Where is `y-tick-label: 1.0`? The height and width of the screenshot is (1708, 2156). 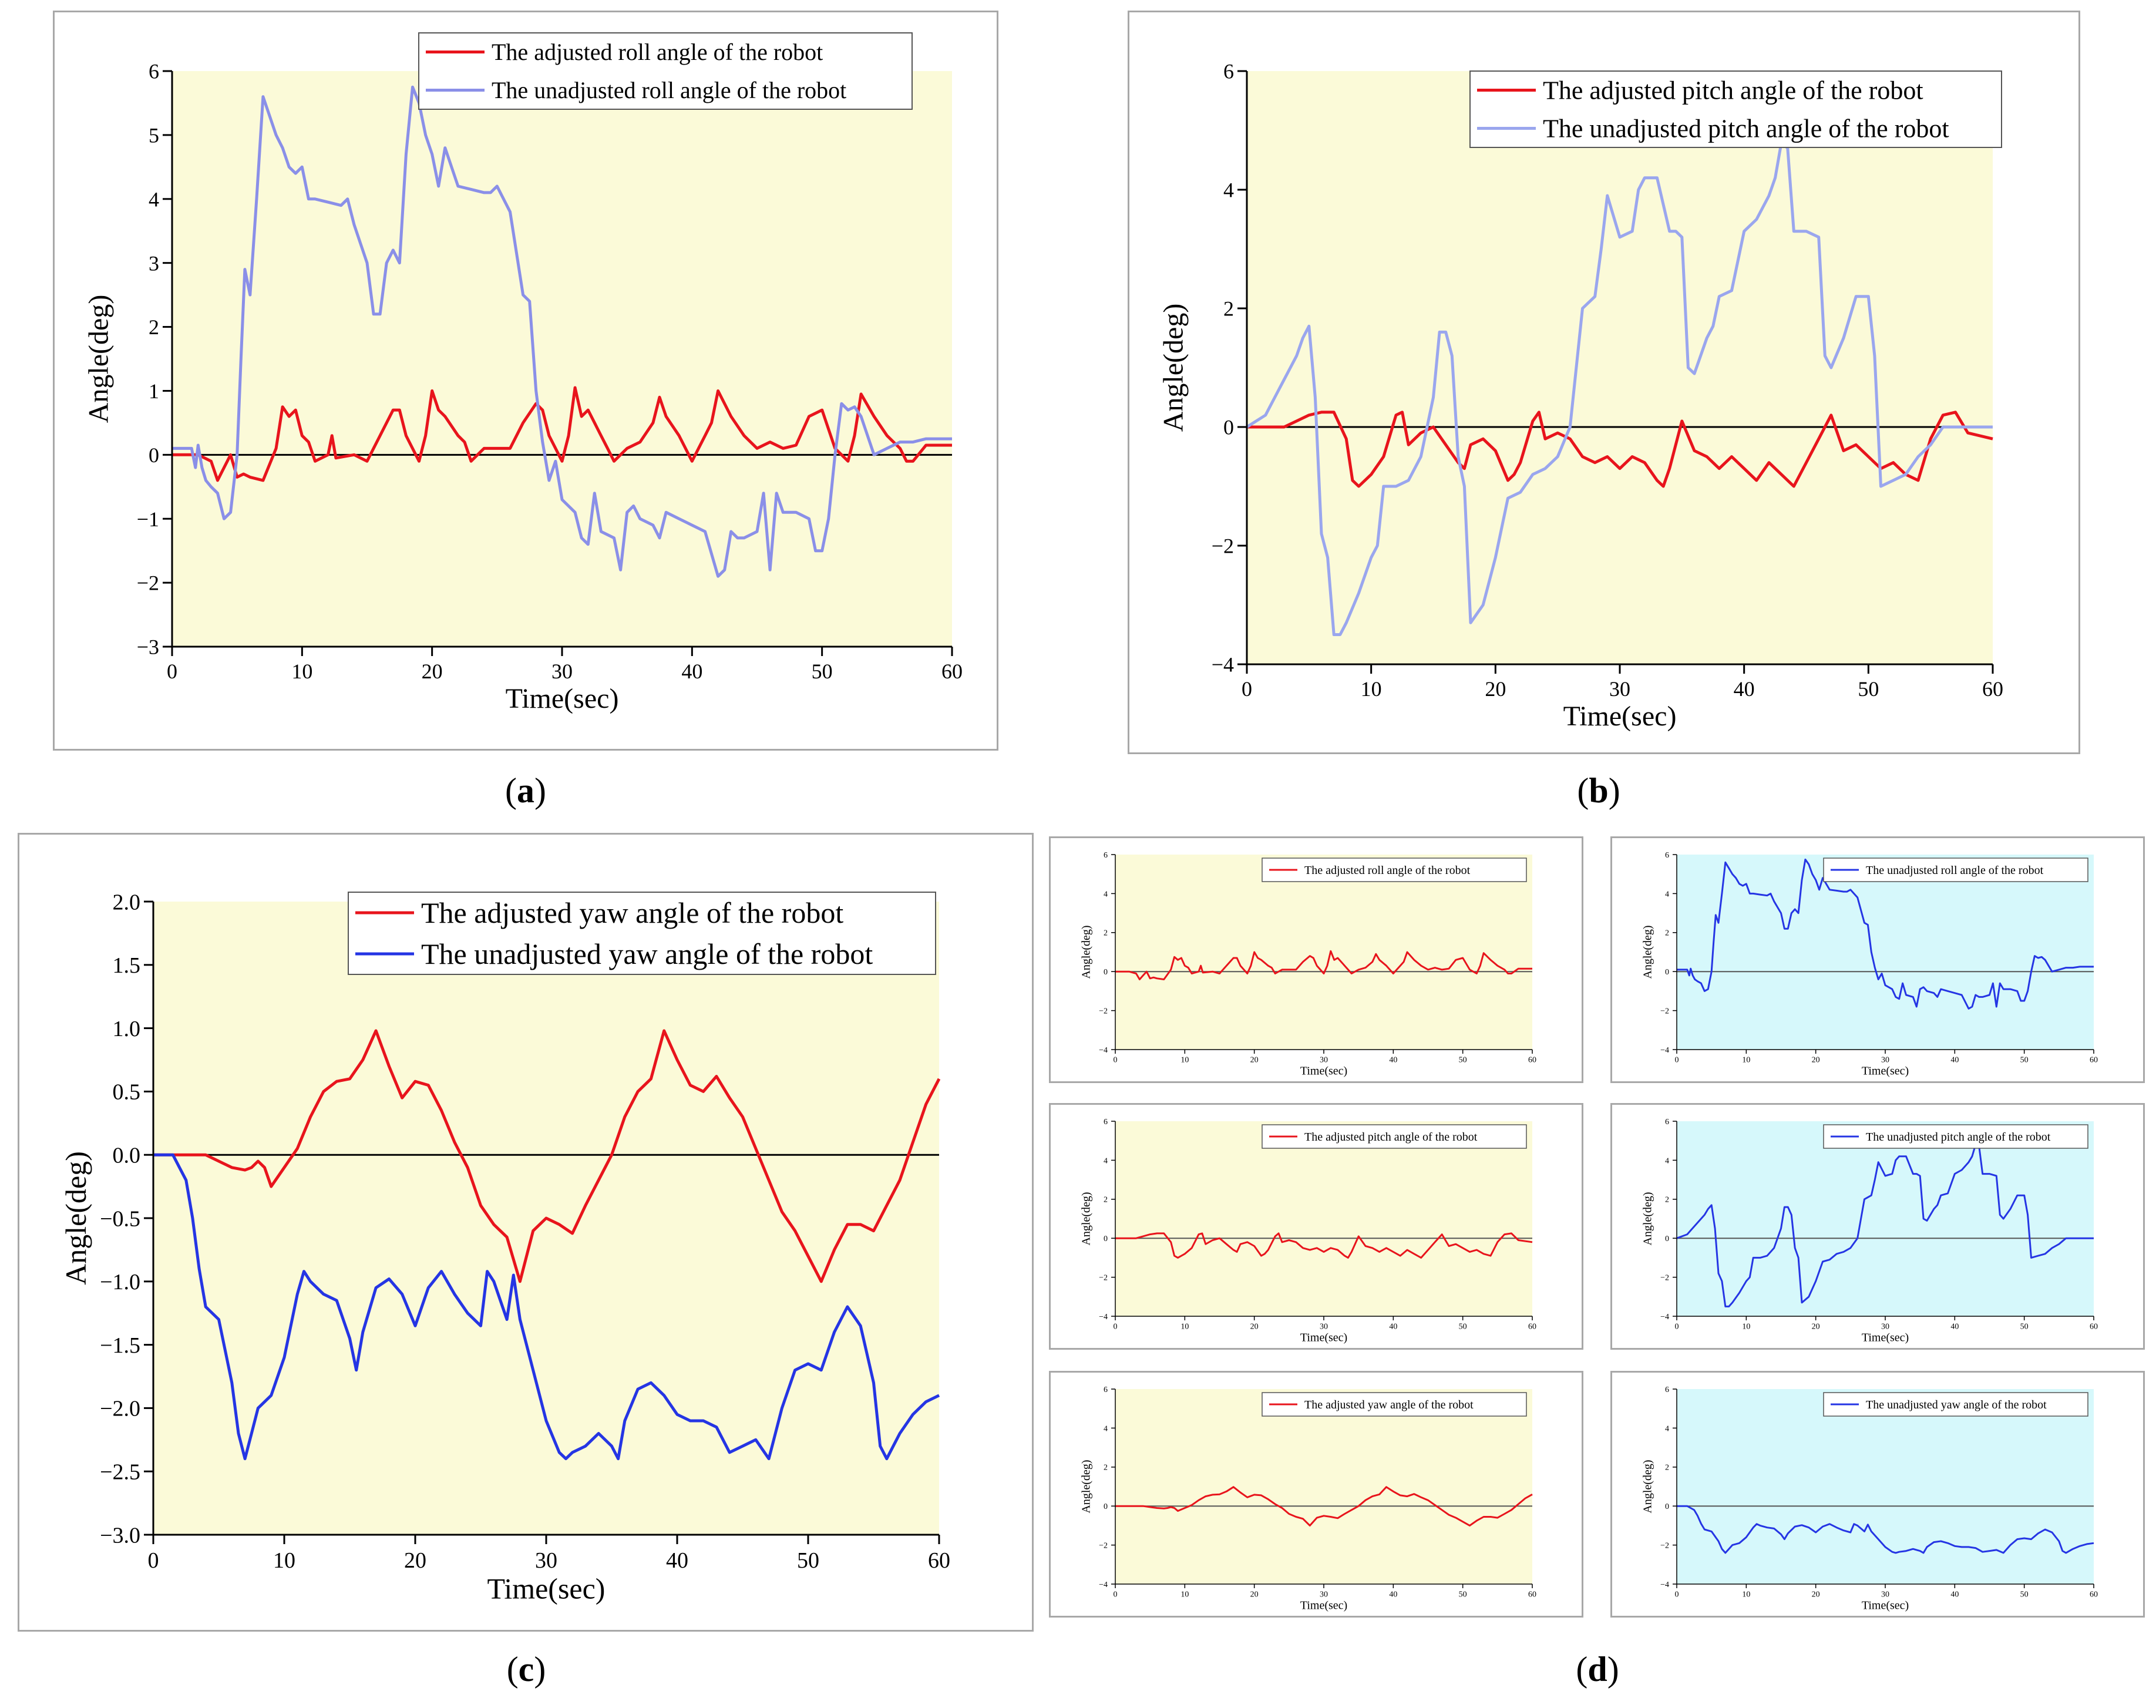
y-tick-label: 1.0 is located at coordinates (127, 1029).